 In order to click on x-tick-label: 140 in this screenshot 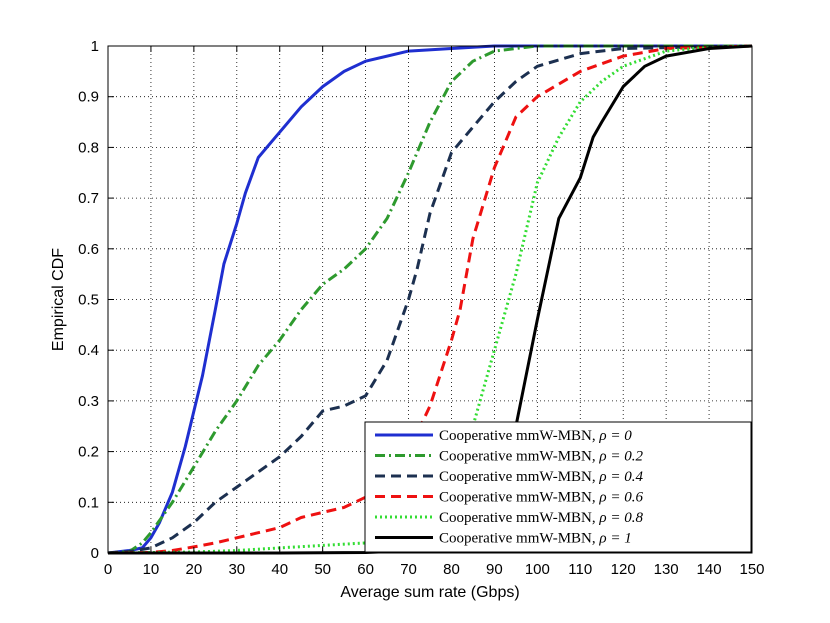, I will do `click(709, 569)`.